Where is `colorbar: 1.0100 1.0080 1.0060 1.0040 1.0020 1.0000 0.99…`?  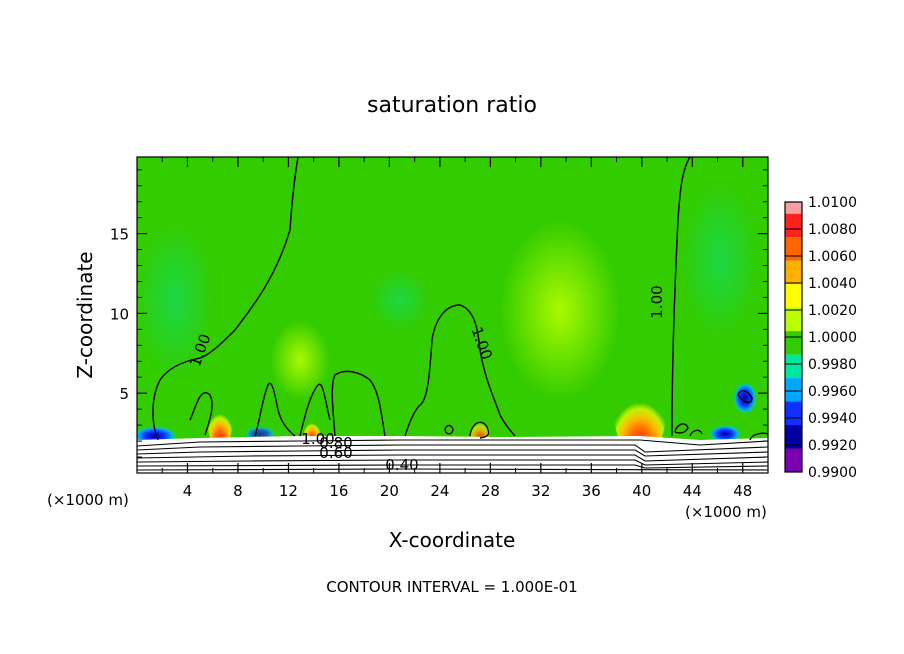
colorbar: 1.0100 1.0080 1.0060 1.0040 1.0020 1.0000 0.99… is located at coordinates (820, 338).